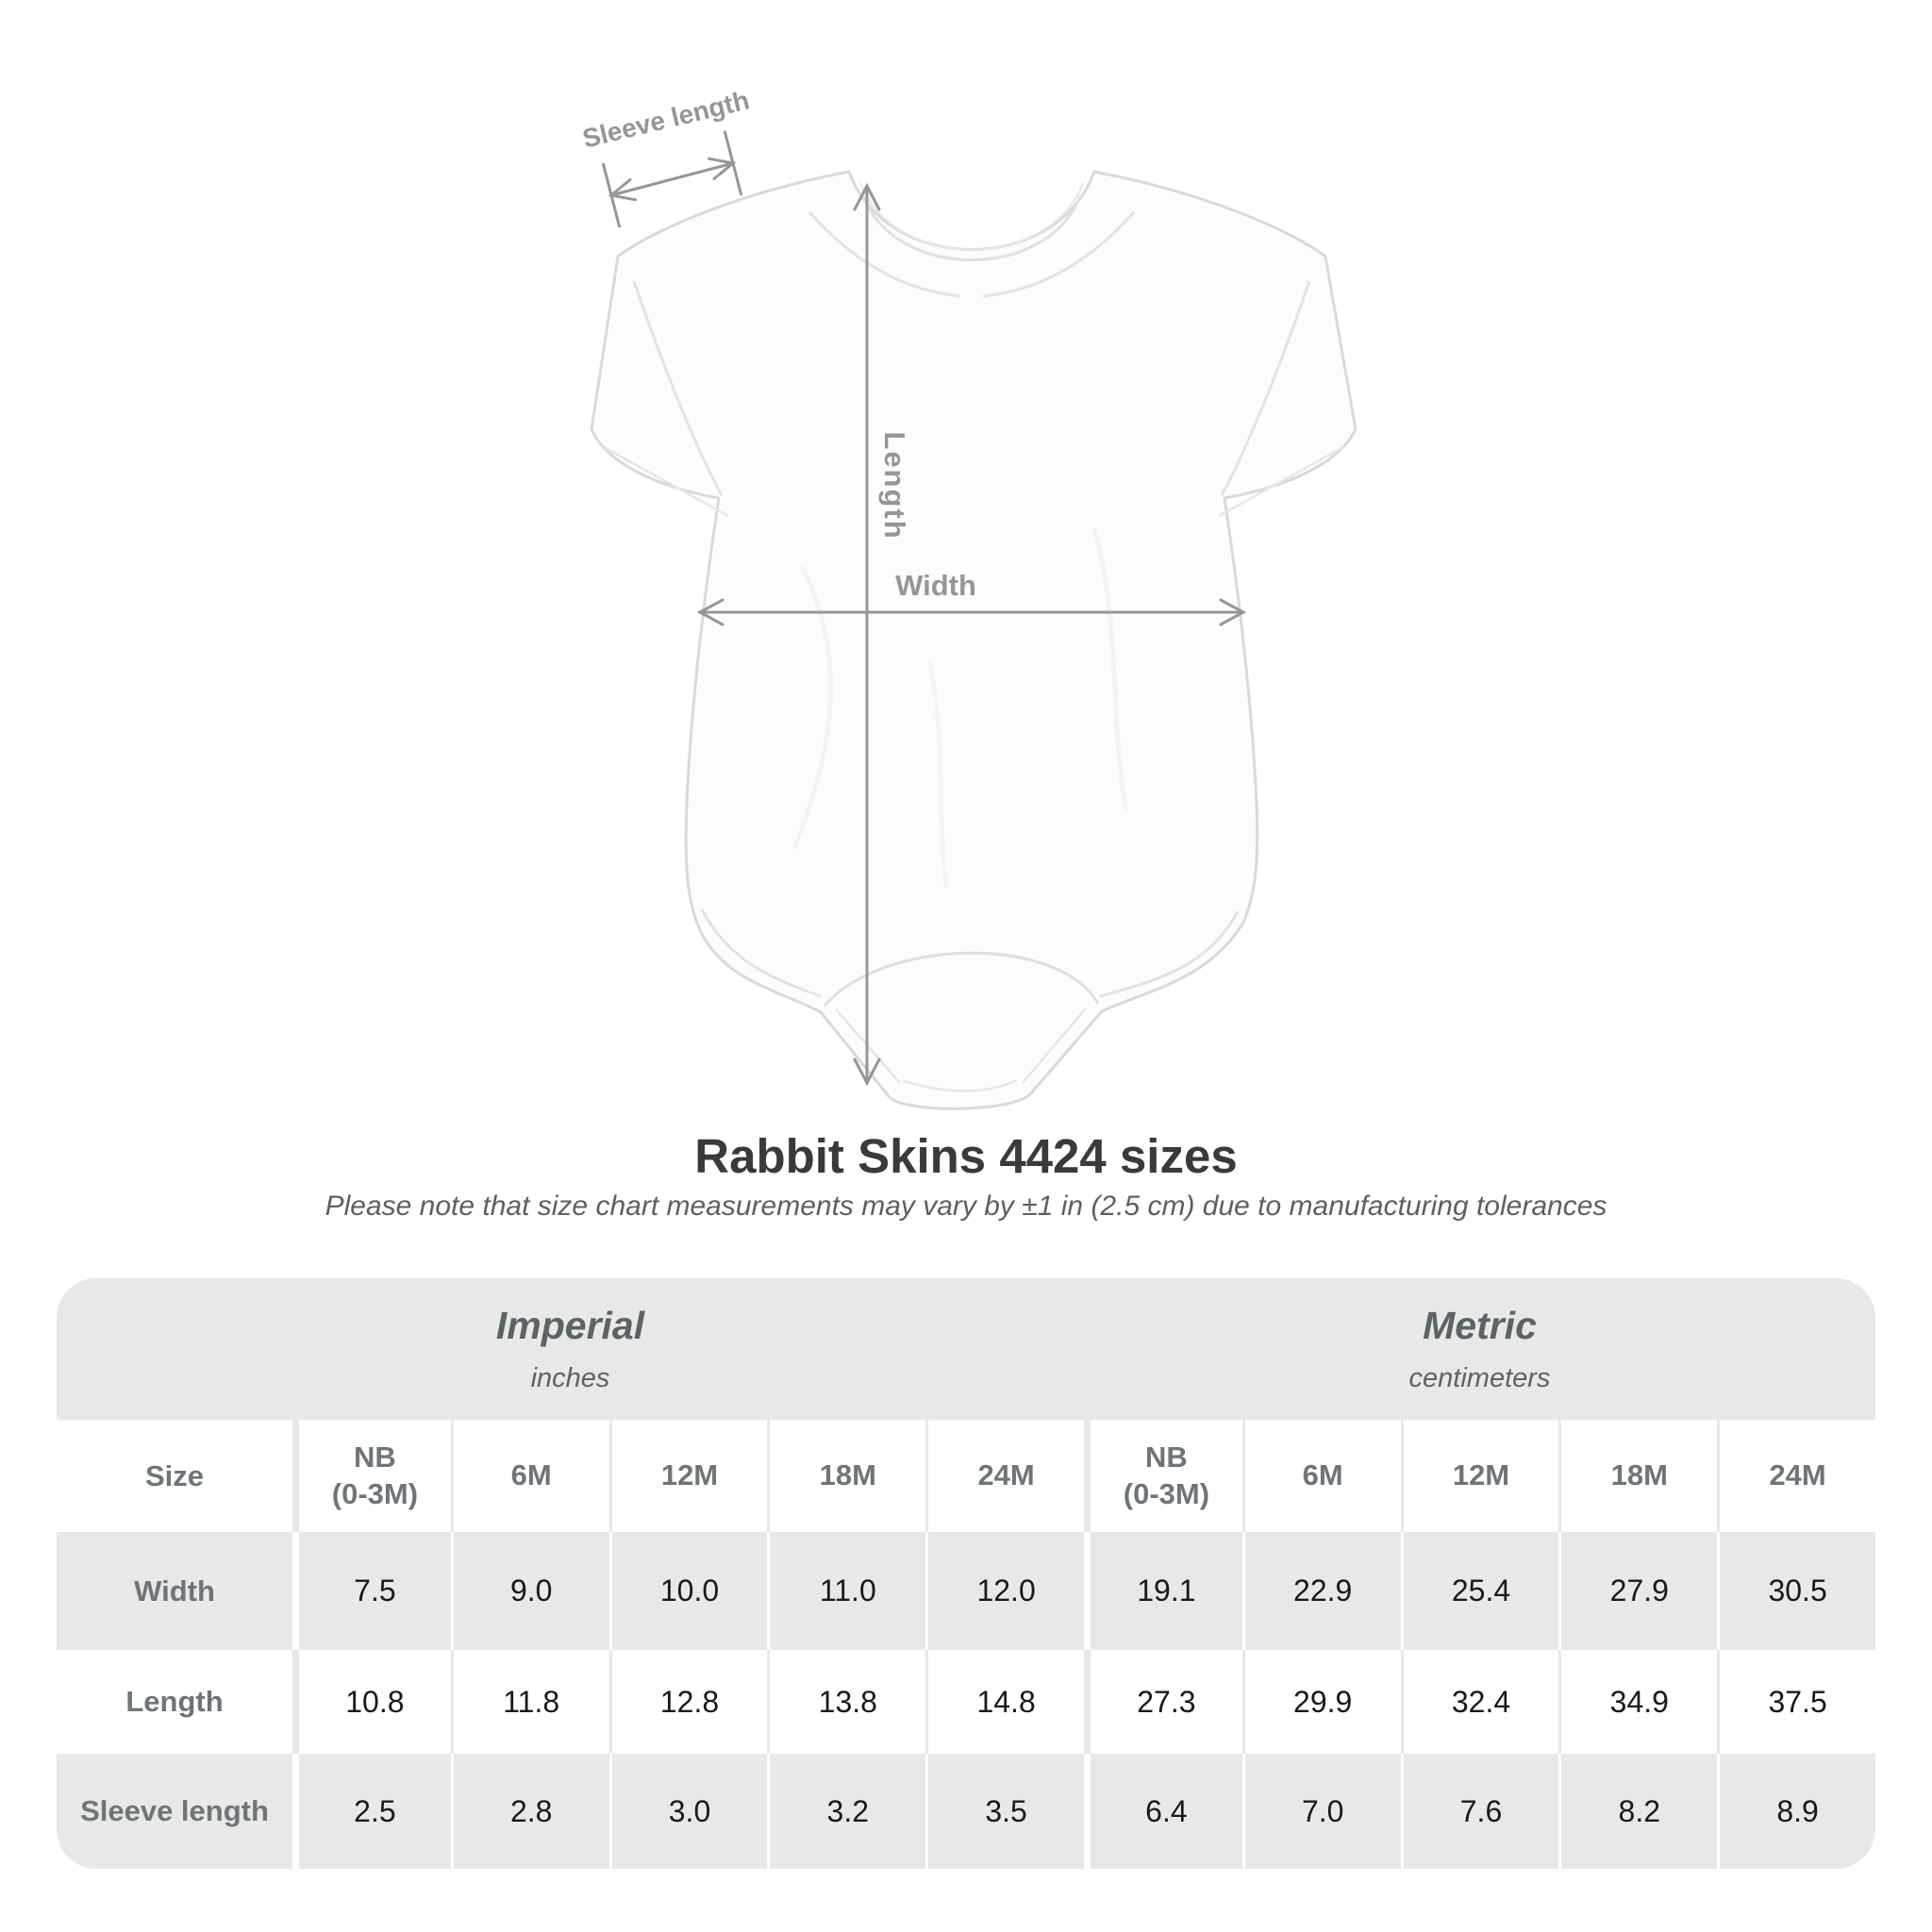 The image size is (1932, 1932). What do you see at coordinates (846, 1812) in the screenshot?
I see `table-cell: 3.2` at bounding box center [846, 1812].